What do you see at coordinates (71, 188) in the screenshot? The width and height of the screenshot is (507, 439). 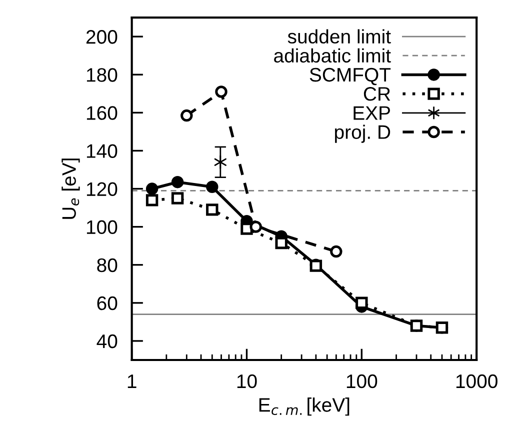 I see `y-axis-title: U$_{e}$ [eV]` at bounding box center [71, 188].